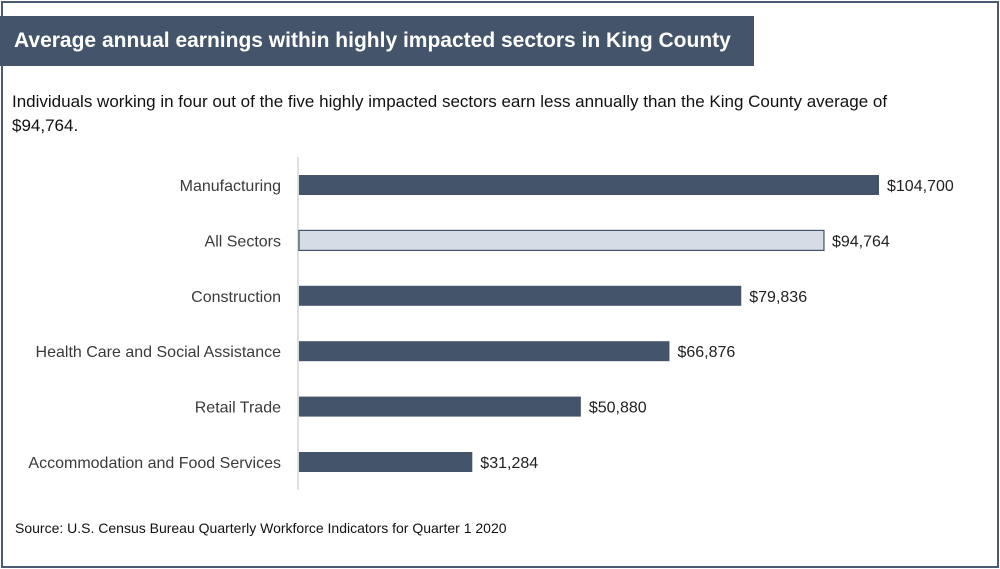  What do you see at coordinates (159, 352) in the screenshot?
I see `category-label-health-care-and-social-assistance: Health Care and Social Assistance` at bounding box center [159, 352].